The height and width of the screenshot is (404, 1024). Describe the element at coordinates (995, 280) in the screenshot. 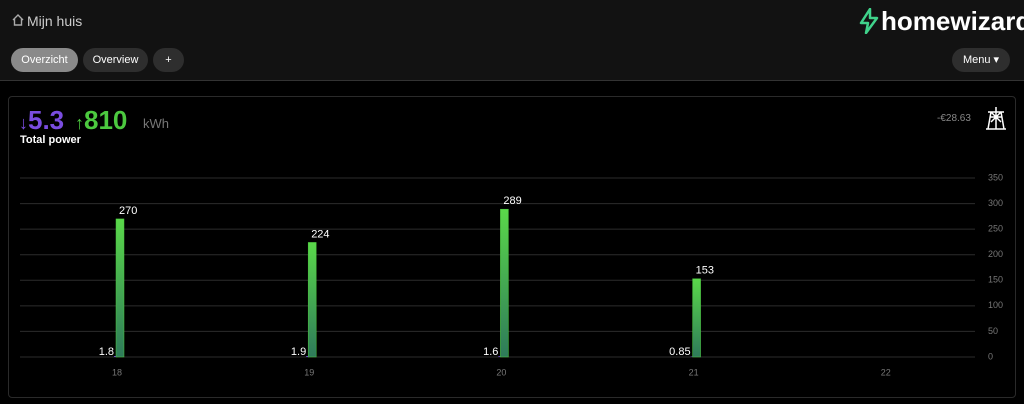

I see `y-tick-label: 150` at that location.